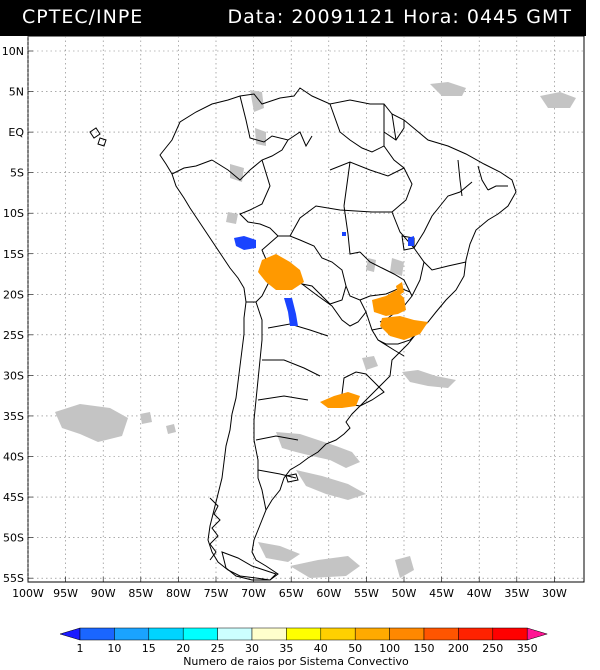 The width and height of the screenshot is (600, 670). What do you see at coordinates (13, 578) in the screenshot?
I see `lat-label: 55S` at bounding box center [13, 578].